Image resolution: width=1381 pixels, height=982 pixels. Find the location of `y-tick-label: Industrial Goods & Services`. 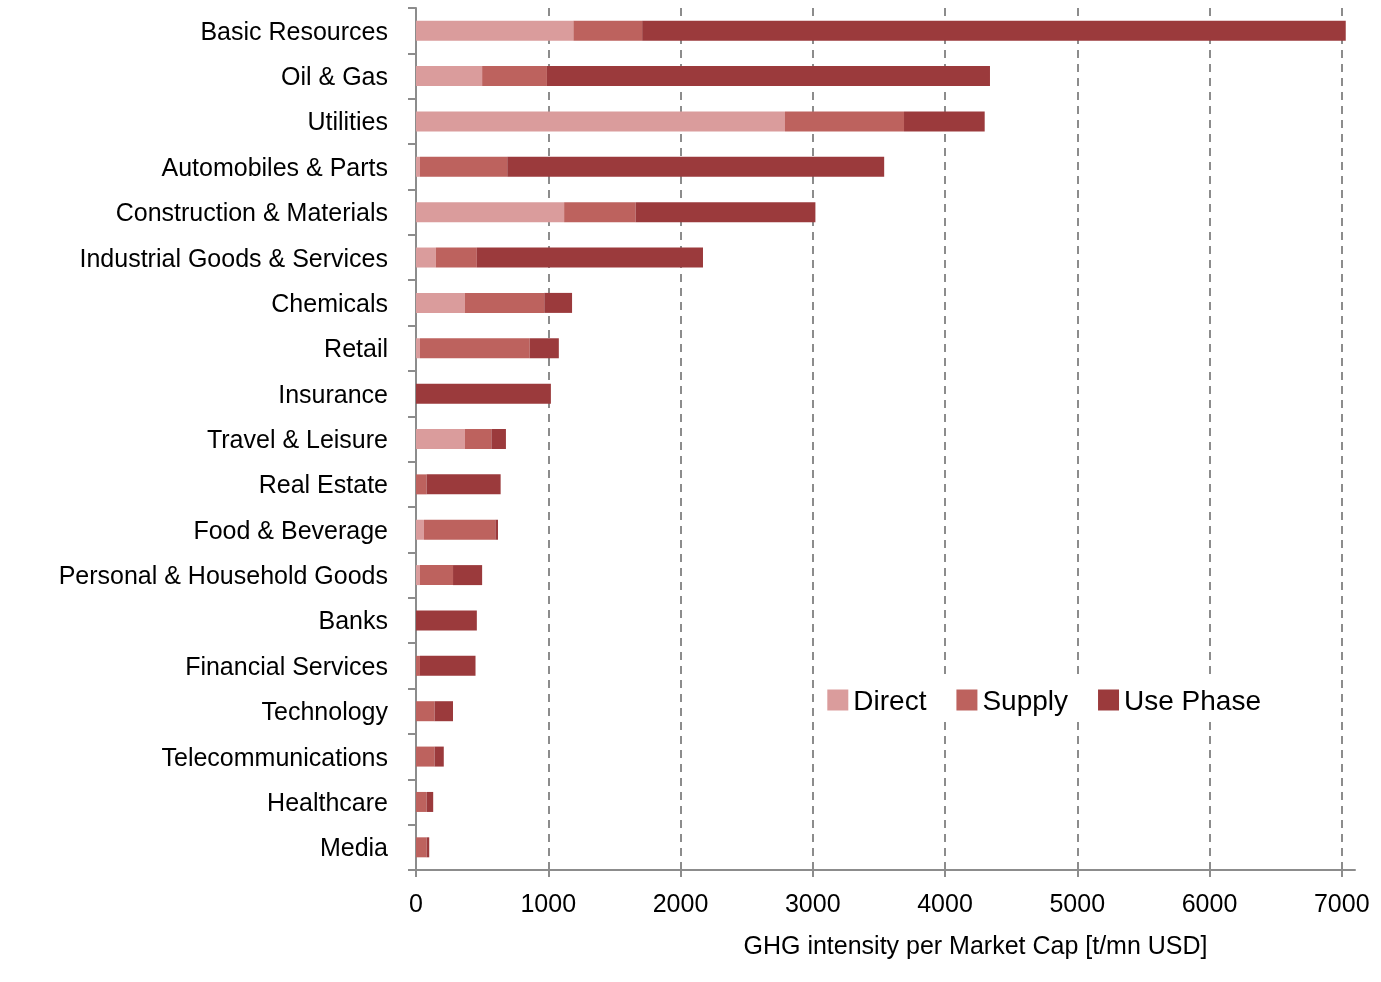

y-tick-label: Industrial Goods & Services is located at coordinates (233, 257).